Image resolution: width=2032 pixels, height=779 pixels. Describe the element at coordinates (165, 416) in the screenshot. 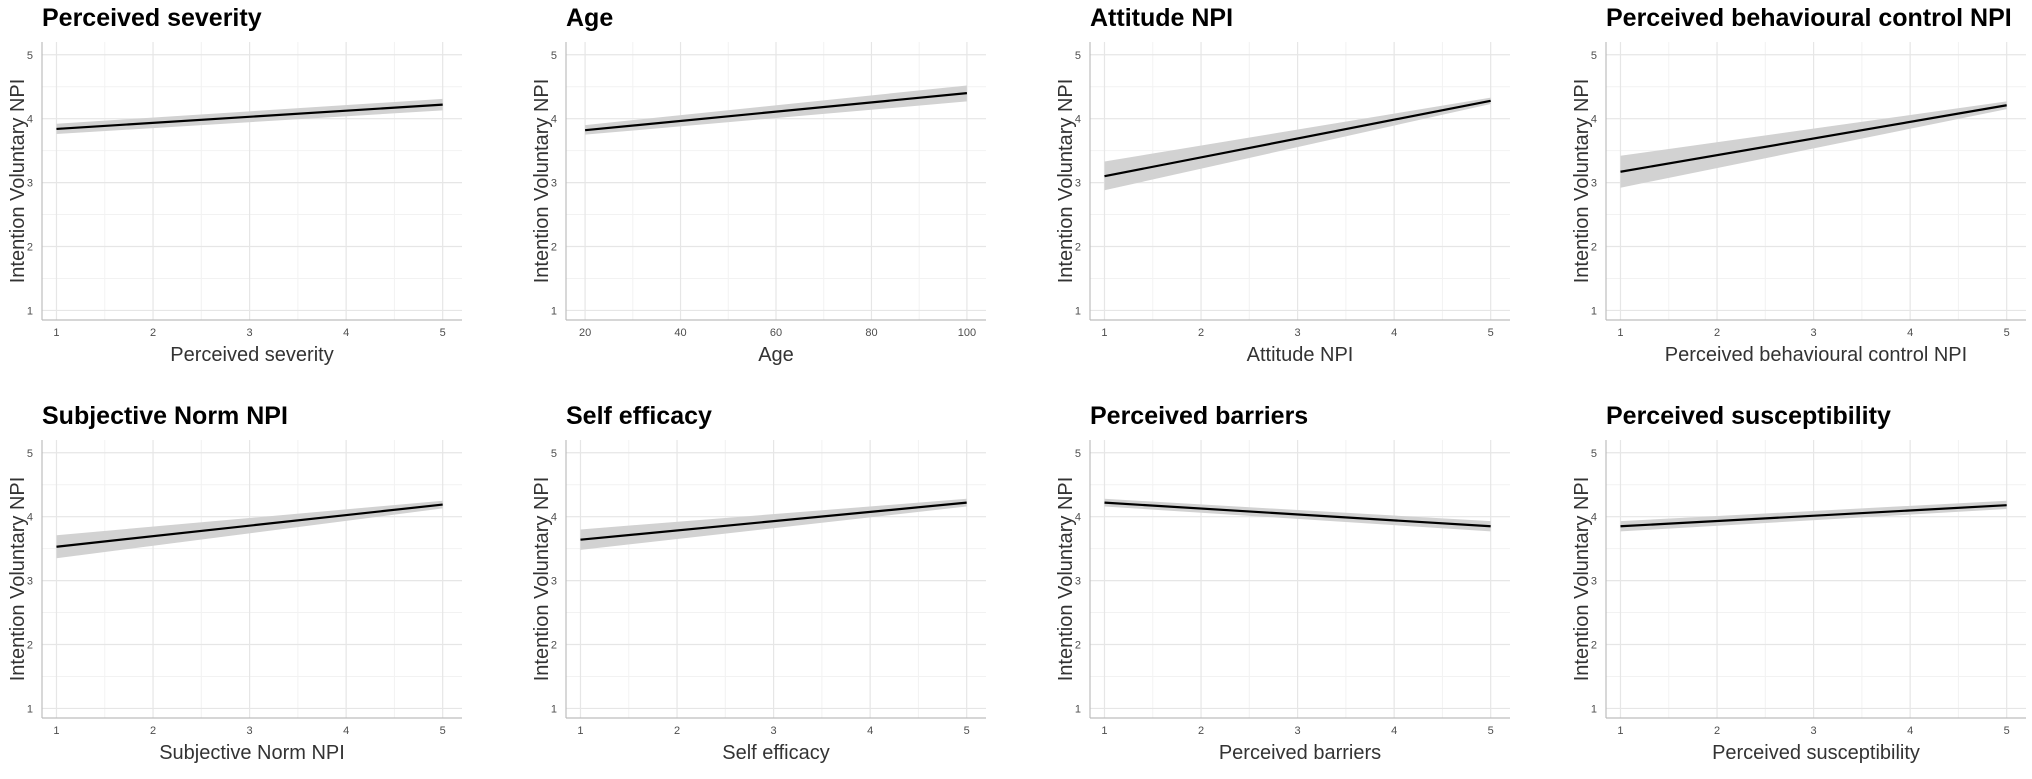

I see `chart-title: Subjective Norm NPI` at that location.